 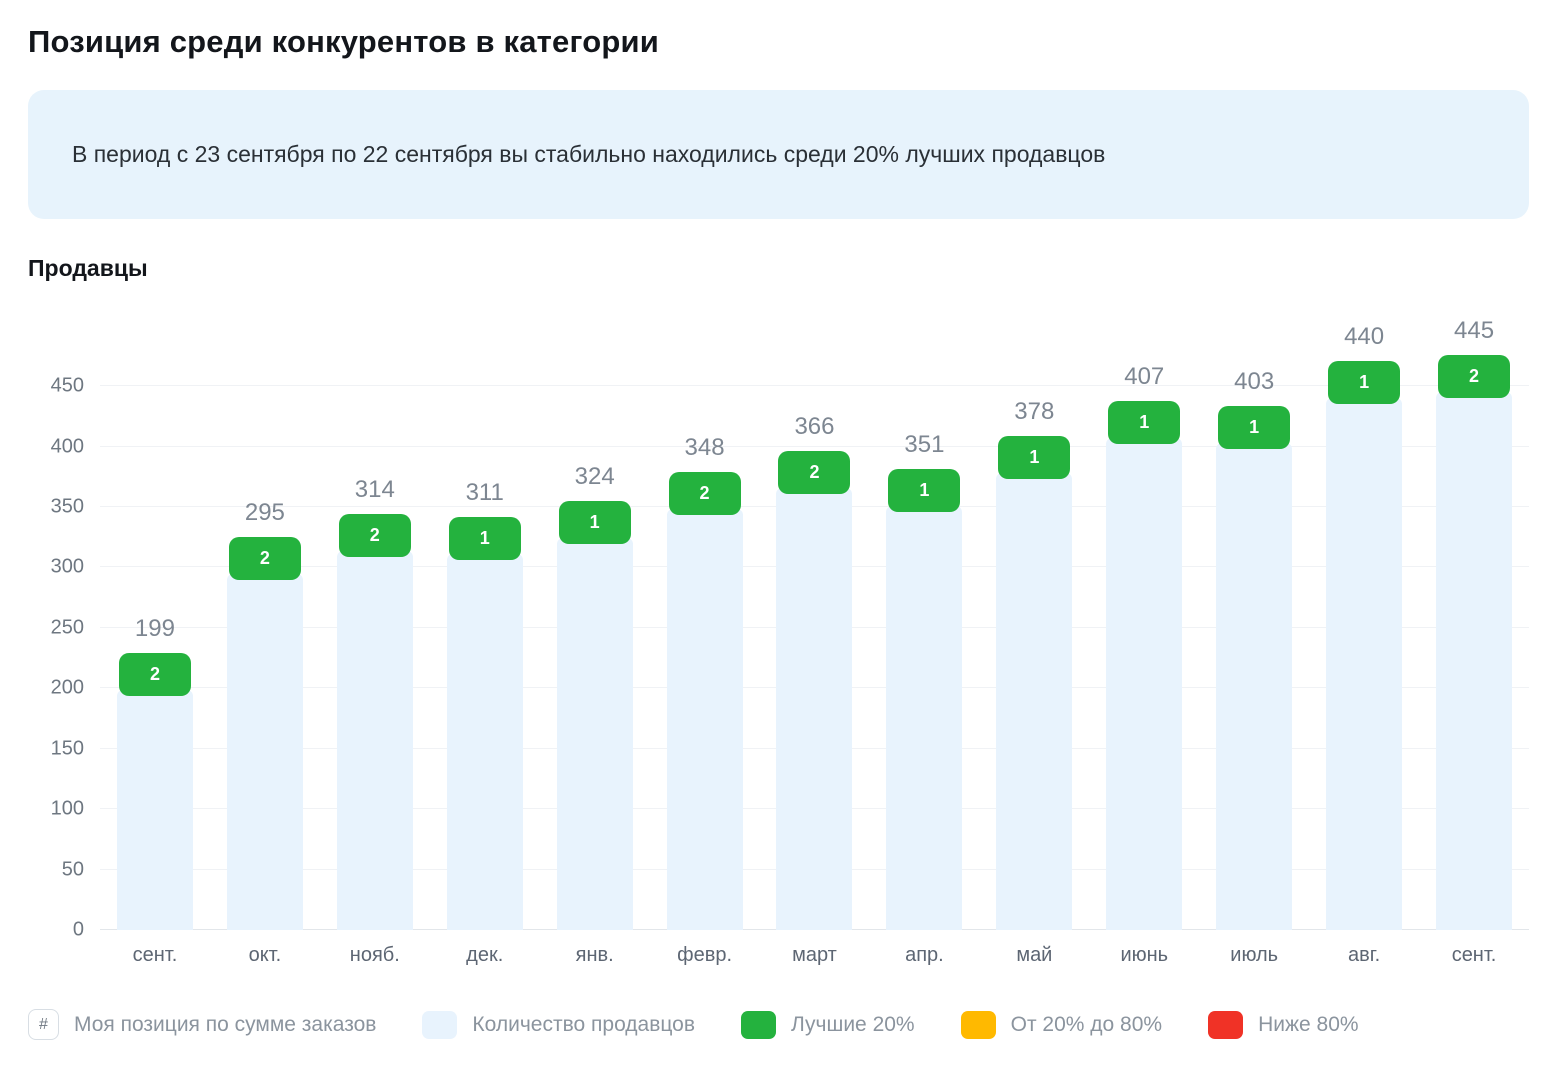 I want to click on sellers-count-label: 445, so click(x=1474, y=331).